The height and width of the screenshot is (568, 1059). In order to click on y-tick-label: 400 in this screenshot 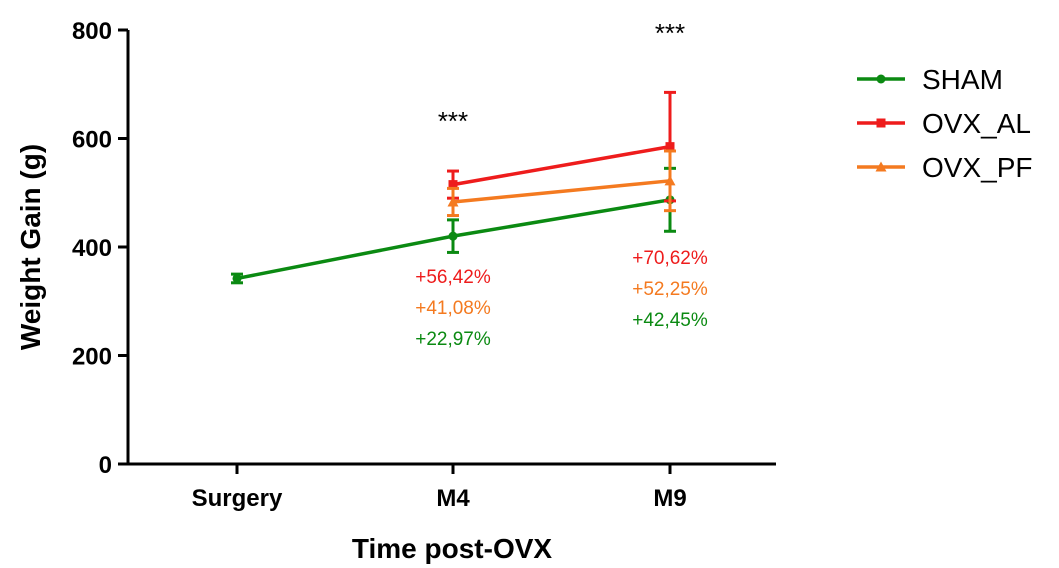, I will do `click(92, 248)`.